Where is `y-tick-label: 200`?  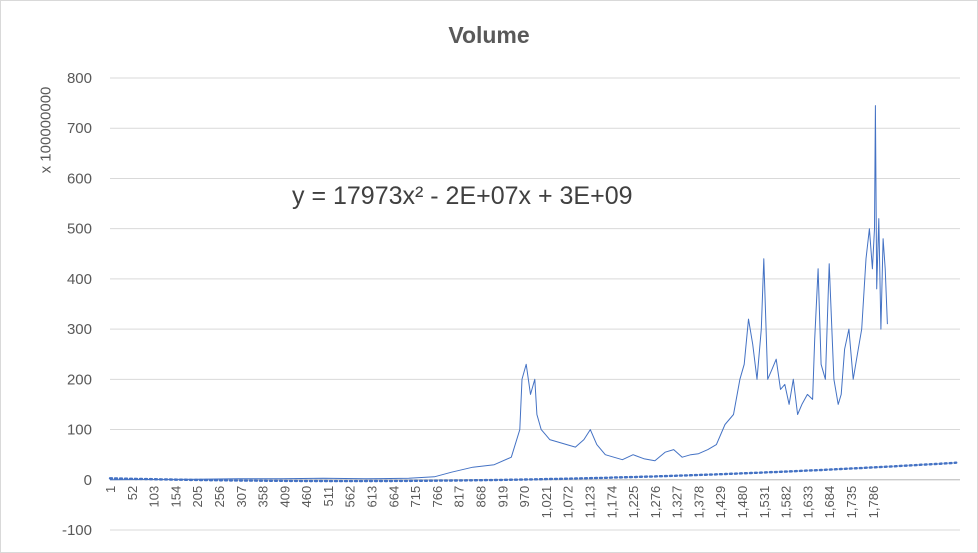
y-tick-label: 200 is located at coordinates (79, 379).